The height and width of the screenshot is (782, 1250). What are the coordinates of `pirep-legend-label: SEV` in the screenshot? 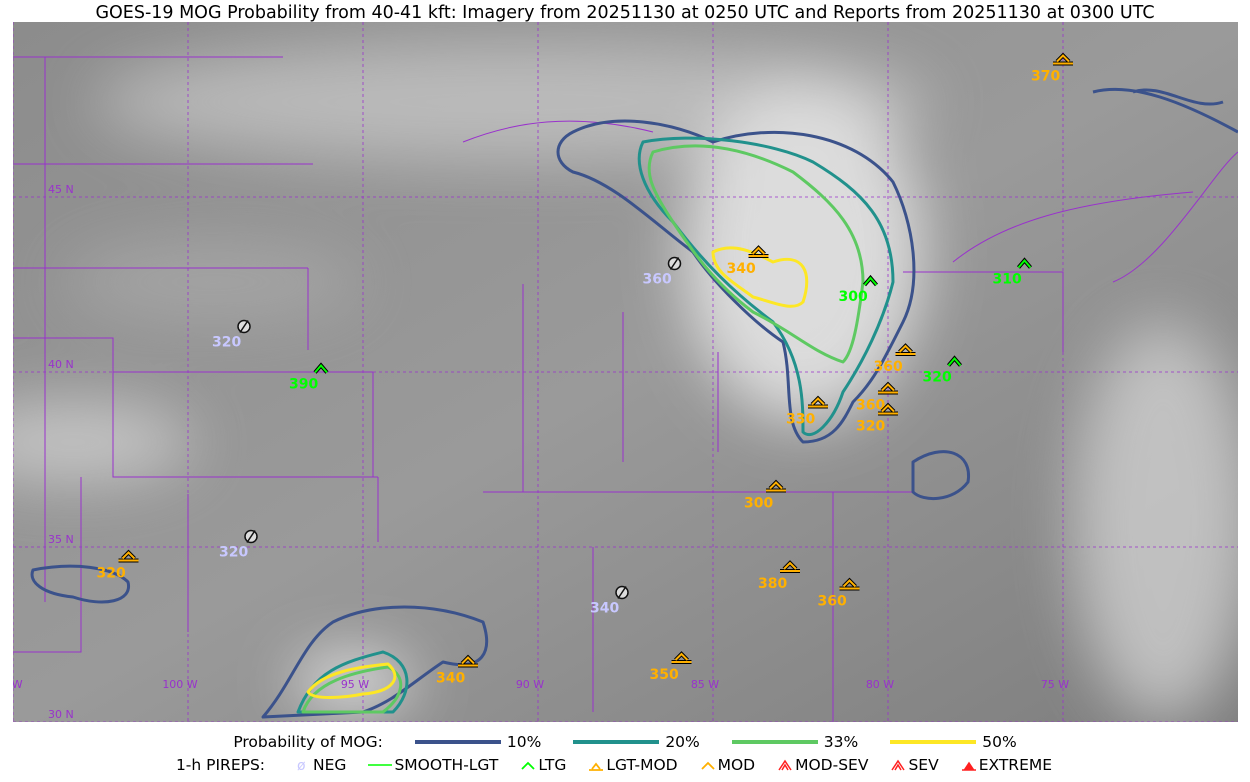 It's located at (923, 765).